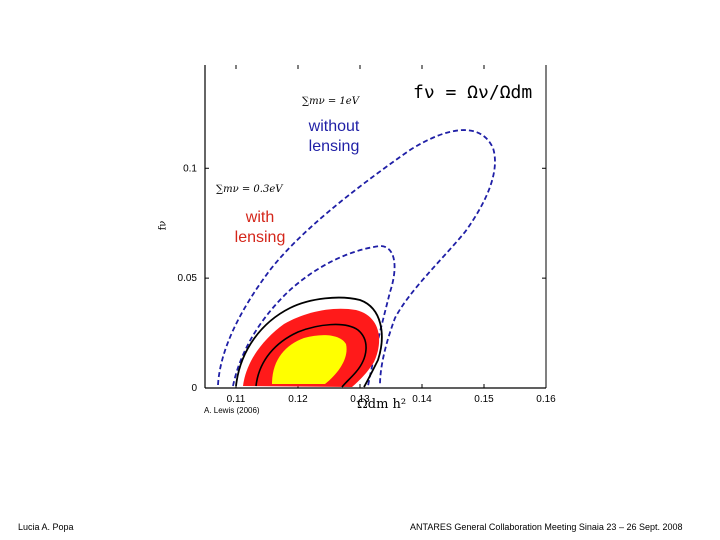 Image resolution: width=720 pixels, height=540 pixels. What do you see at coordinates (188, 278) in the screenshot?
I see `y-tick-label: 0.05` at bounding box center [188, 278].